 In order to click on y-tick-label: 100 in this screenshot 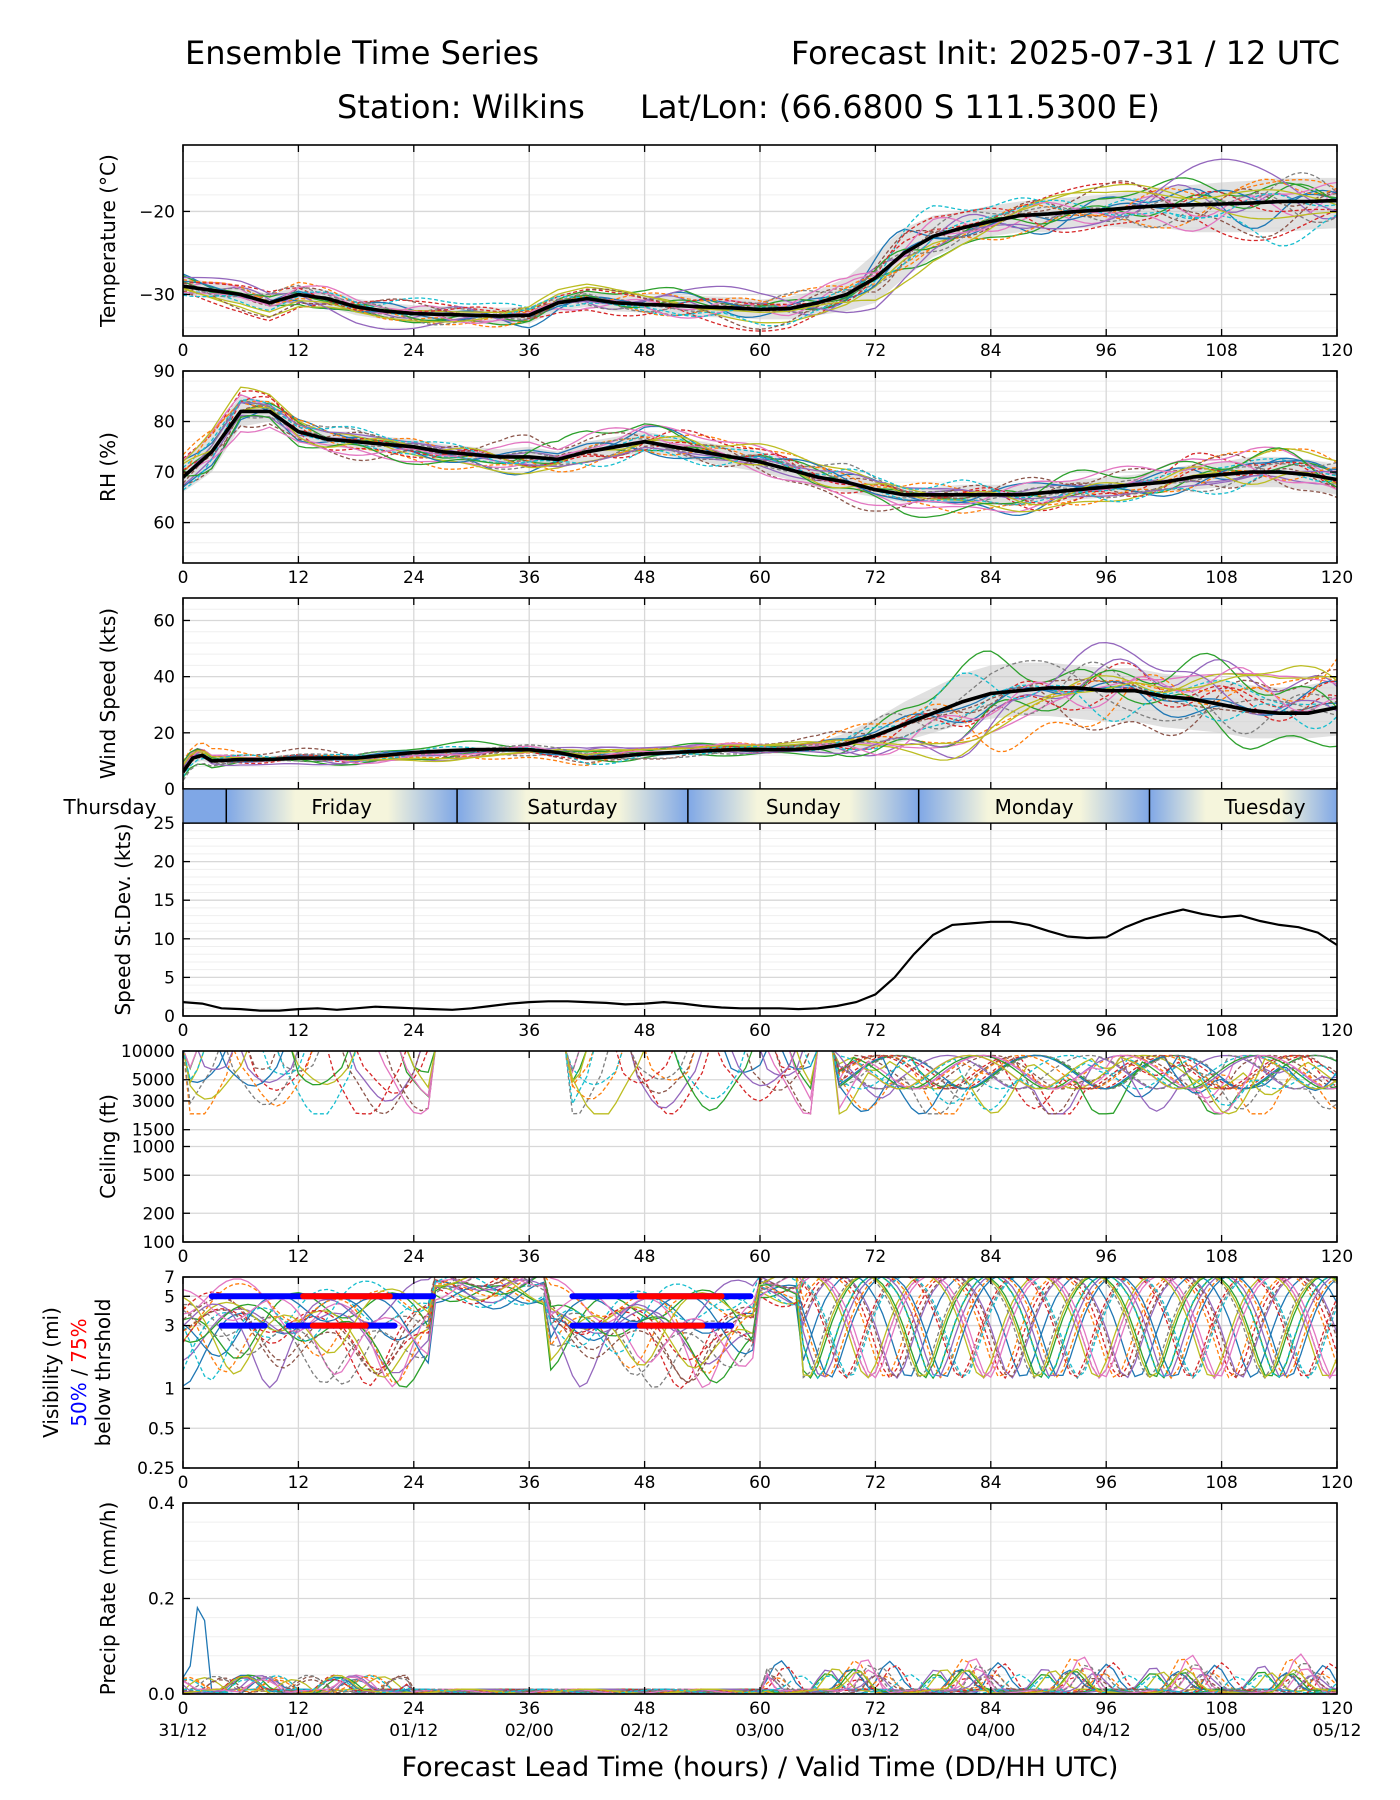, I will do `click(159, 1243)`.